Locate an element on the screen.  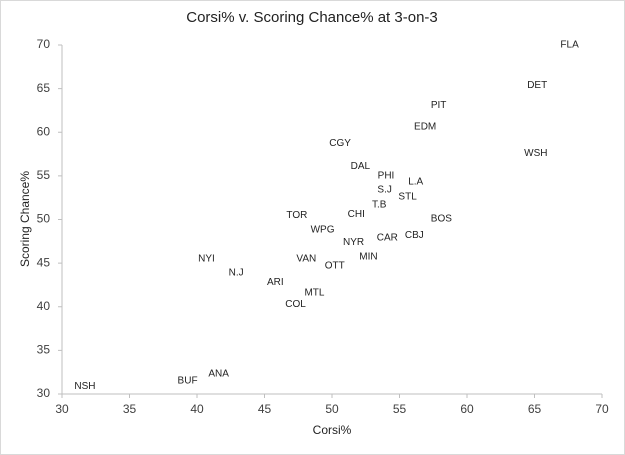
x-tick-label: 30 is located at coordinates (62, 409).